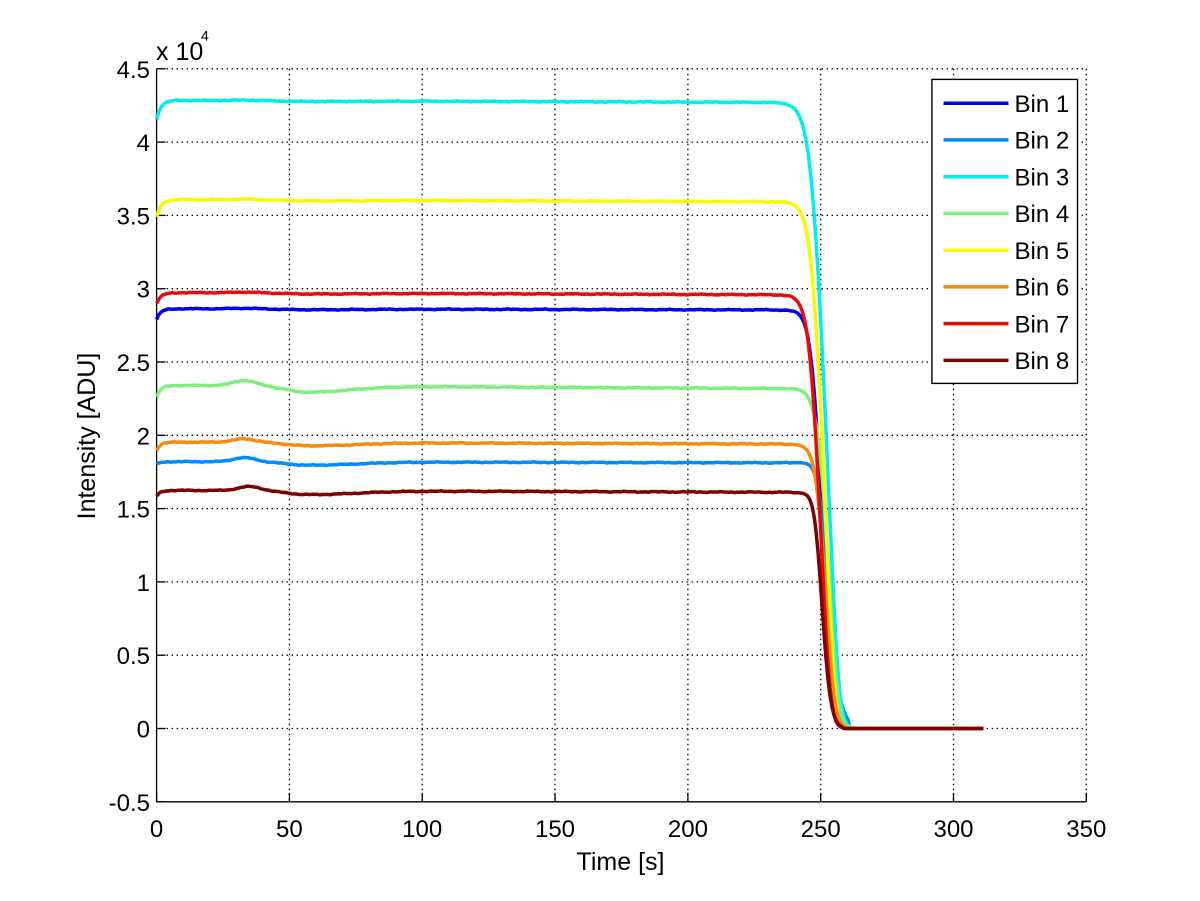 The width and height of the screenshot is (1200, 901). I want to click on svg-text: 200, so click(688, 829).